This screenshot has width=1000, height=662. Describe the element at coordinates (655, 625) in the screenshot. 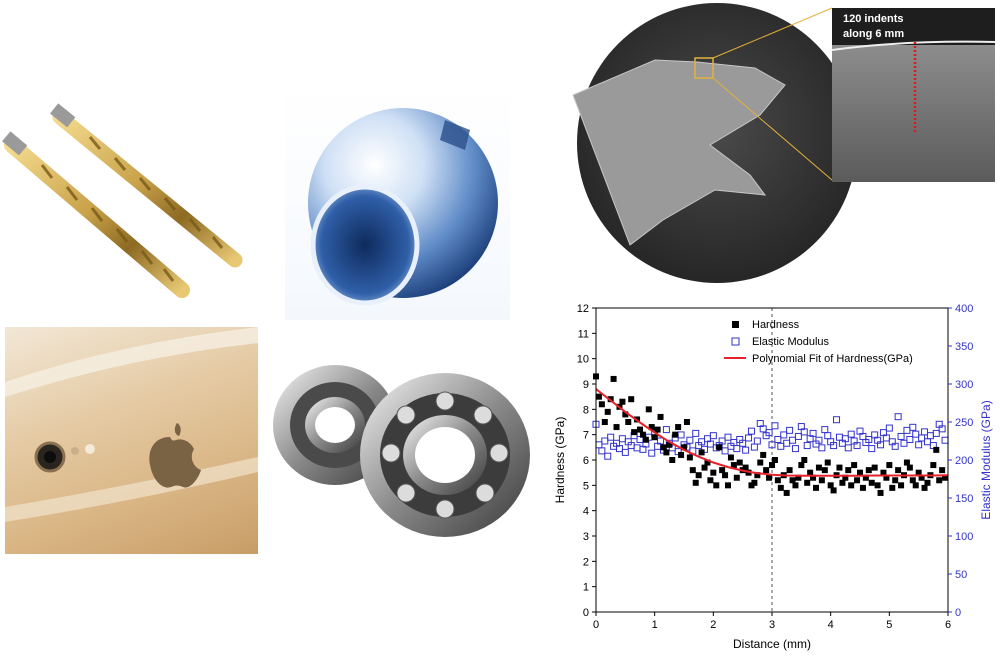

I see `x-tick-label: 1` at that location.